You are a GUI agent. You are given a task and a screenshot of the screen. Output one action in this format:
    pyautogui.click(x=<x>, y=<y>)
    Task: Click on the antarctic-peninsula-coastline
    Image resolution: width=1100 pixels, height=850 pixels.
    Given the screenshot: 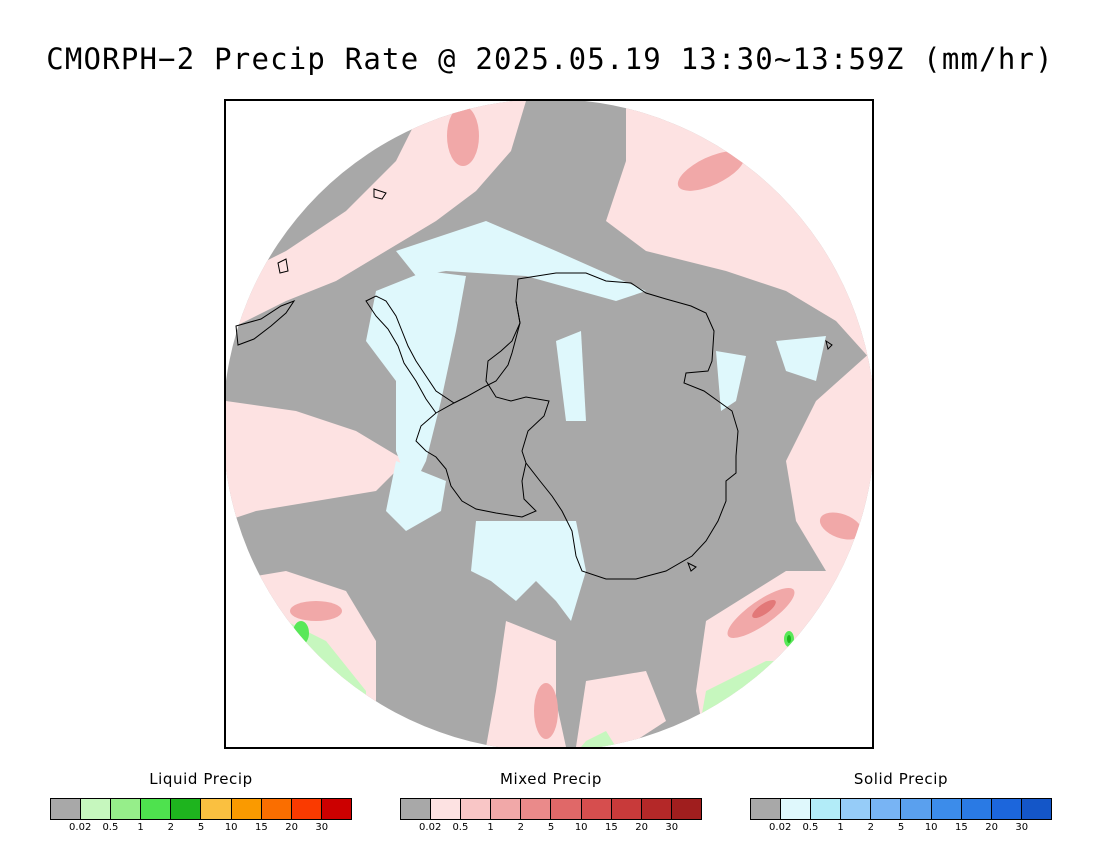 What is the action you would take?
    pyautogui.click(x=410, y=354)
    